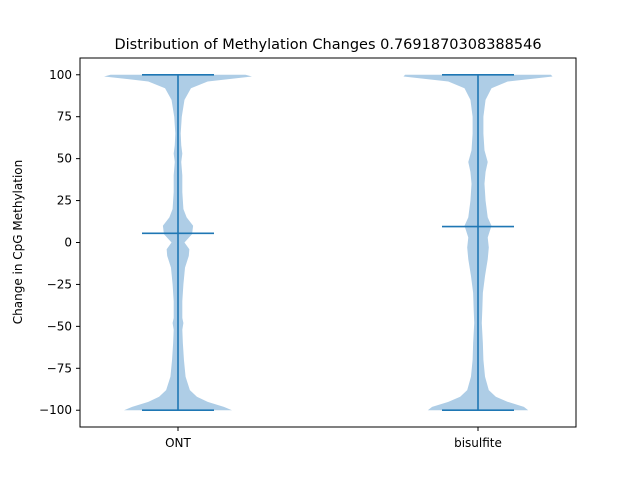 The image size is (640, 480). Describe the element at coordinates (59, 326) in the screenshot. I see `y-tick-label: −50` at that location.